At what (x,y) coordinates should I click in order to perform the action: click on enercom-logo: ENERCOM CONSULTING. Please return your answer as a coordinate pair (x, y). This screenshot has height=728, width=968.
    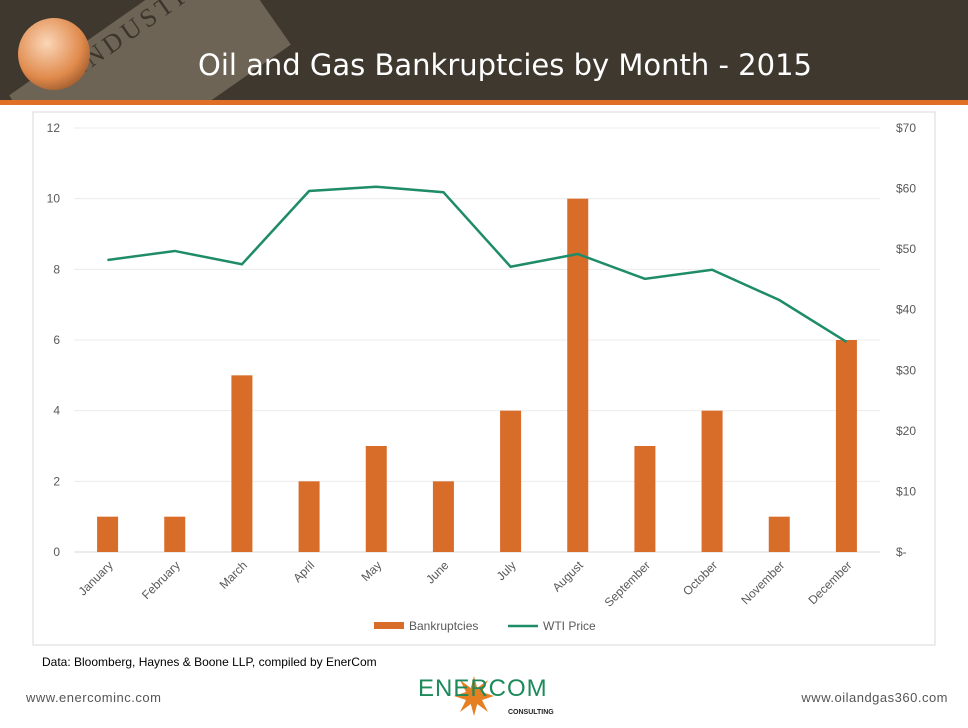
    Looking at the image, I should click on (488, 699).